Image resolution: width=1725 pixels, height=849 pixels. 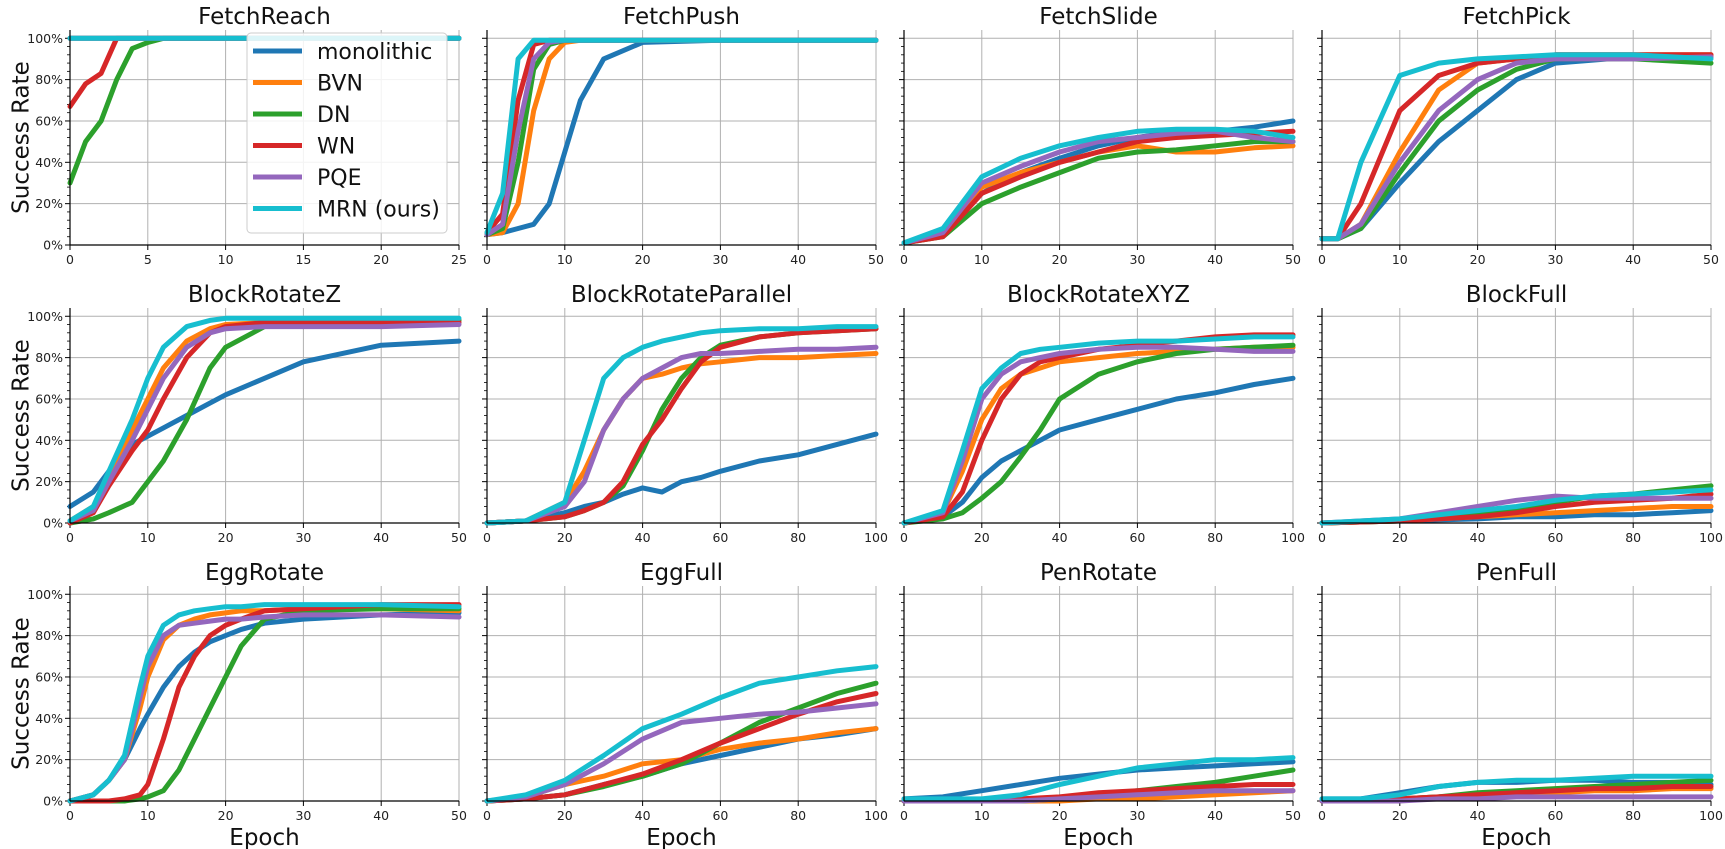 I want to click on subplot-title: EggRotate, so click(x=264, y=573).